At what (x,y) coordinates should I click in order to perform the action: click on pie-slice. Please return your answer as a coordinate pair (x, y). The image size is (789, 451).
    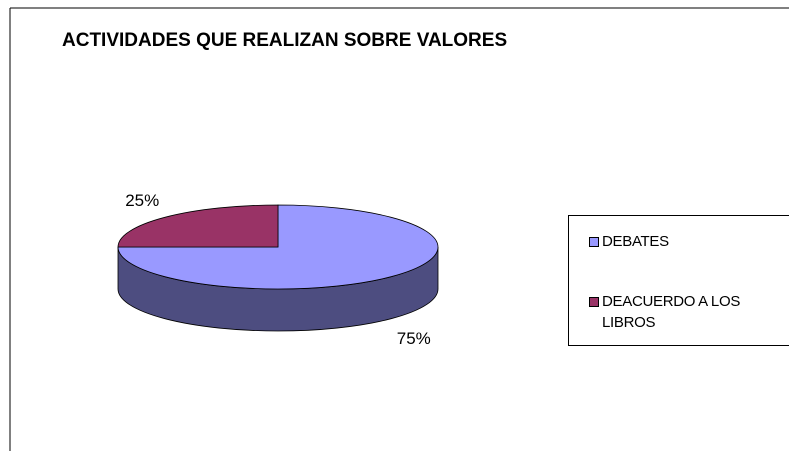
    Looking at the image, I should click on (198, 226).